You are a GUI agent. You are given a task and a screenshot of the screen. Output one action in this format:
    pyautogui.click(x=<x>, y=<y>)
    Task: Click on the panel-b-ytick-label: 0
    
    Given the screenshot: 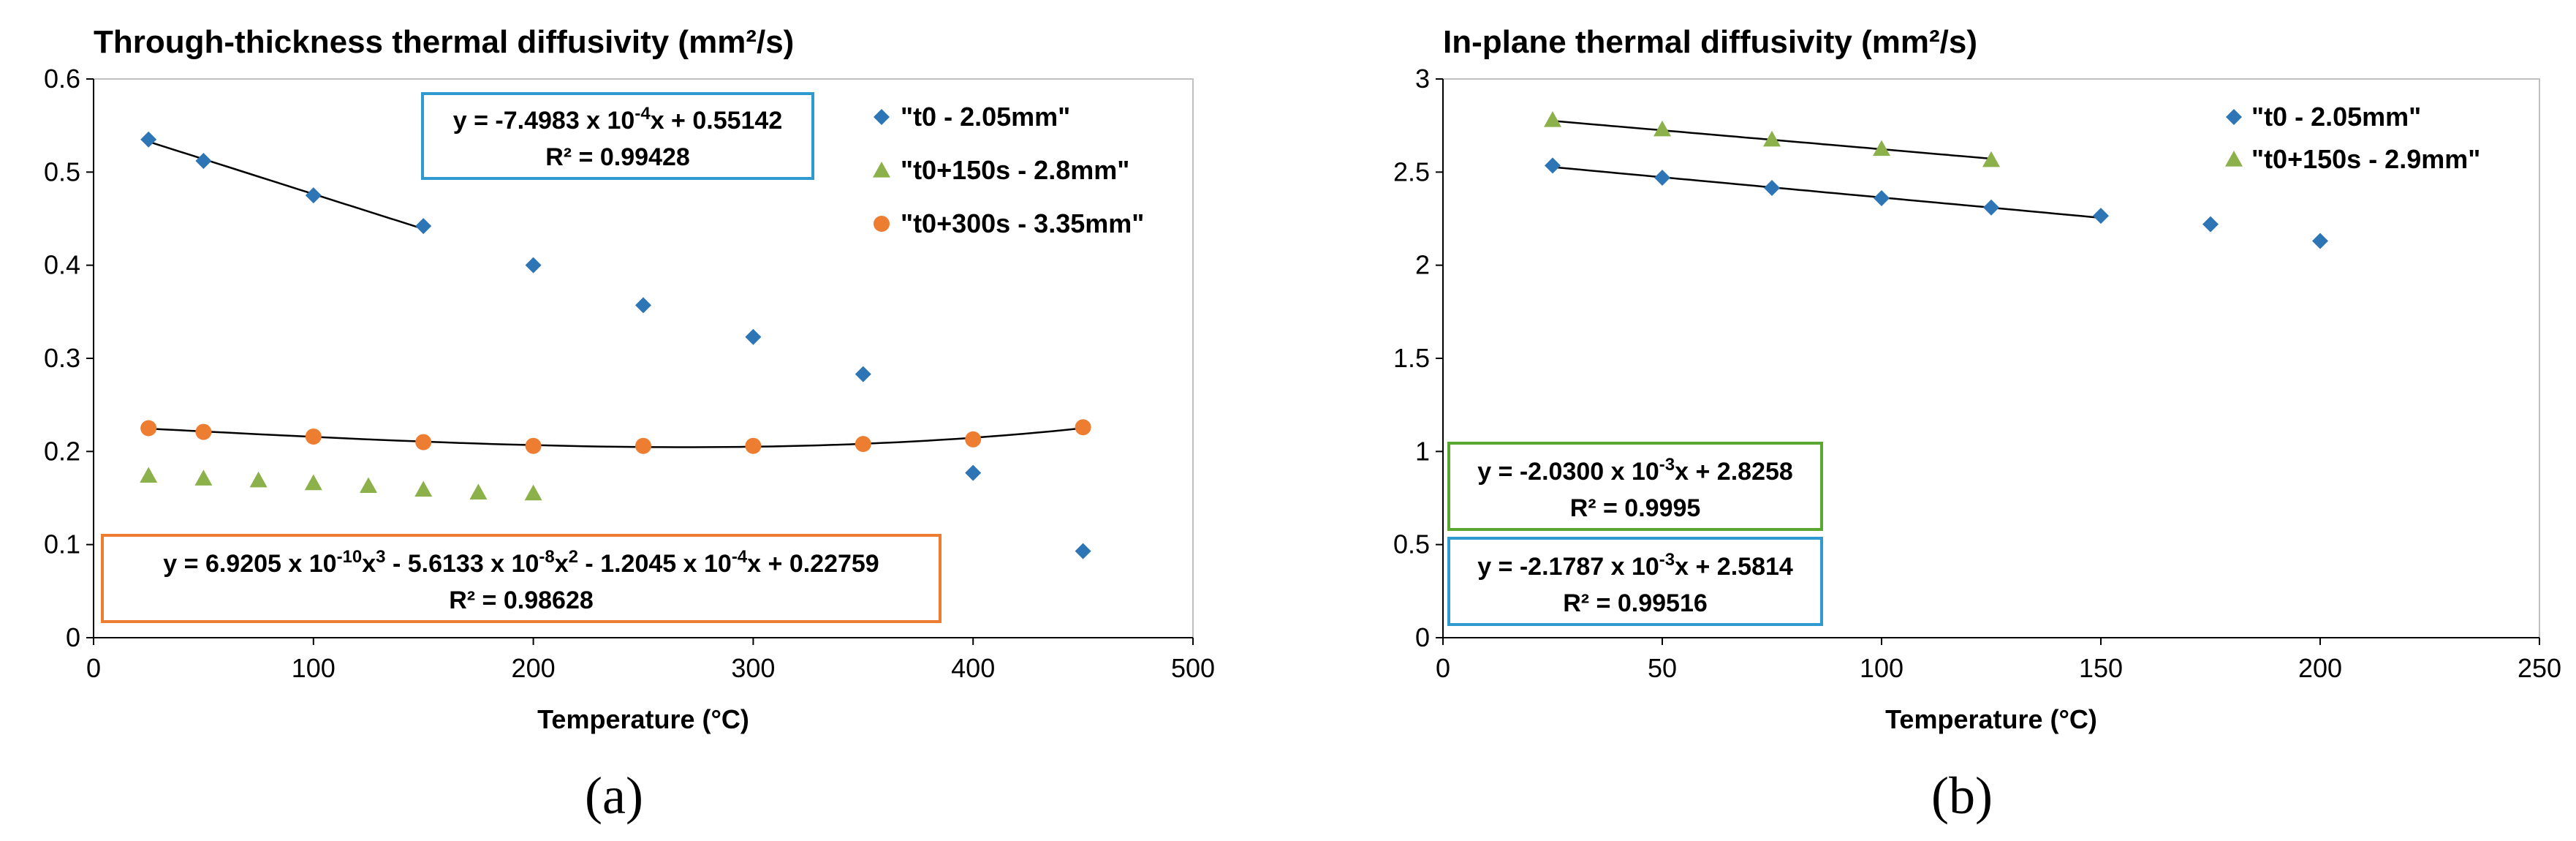 What is the action you would take?
    pyautogui.click(x=1422, y=637)
    